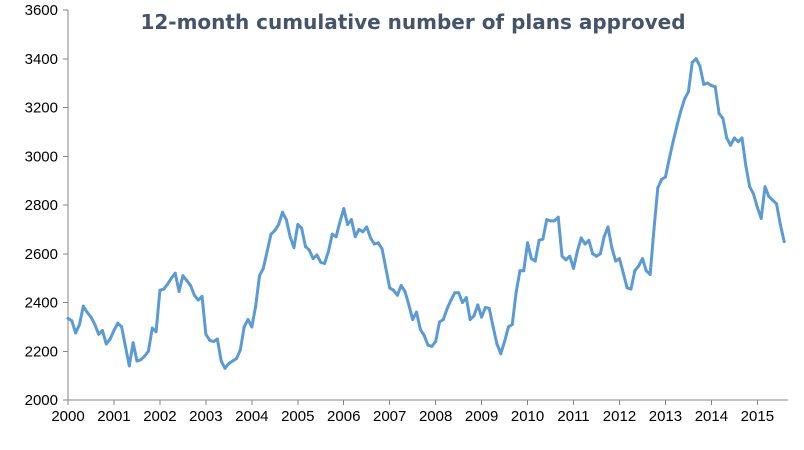  I want to click on x-tick-label: 2015, so click(757, 416).